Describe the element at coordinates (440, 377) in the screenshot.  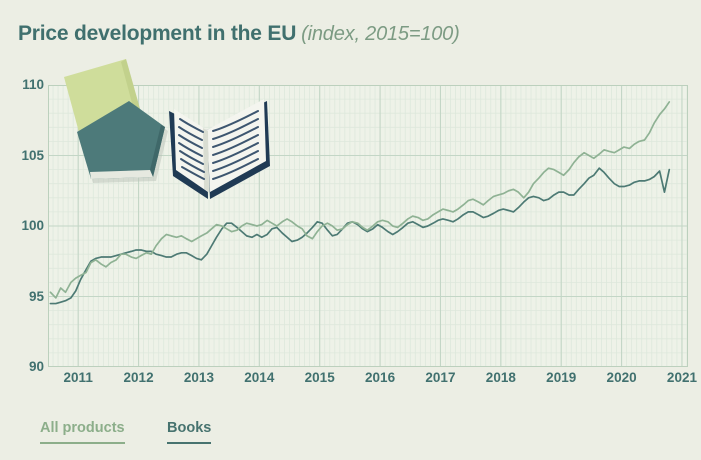
I see `x-axis-tick-label: 2017` at that location.